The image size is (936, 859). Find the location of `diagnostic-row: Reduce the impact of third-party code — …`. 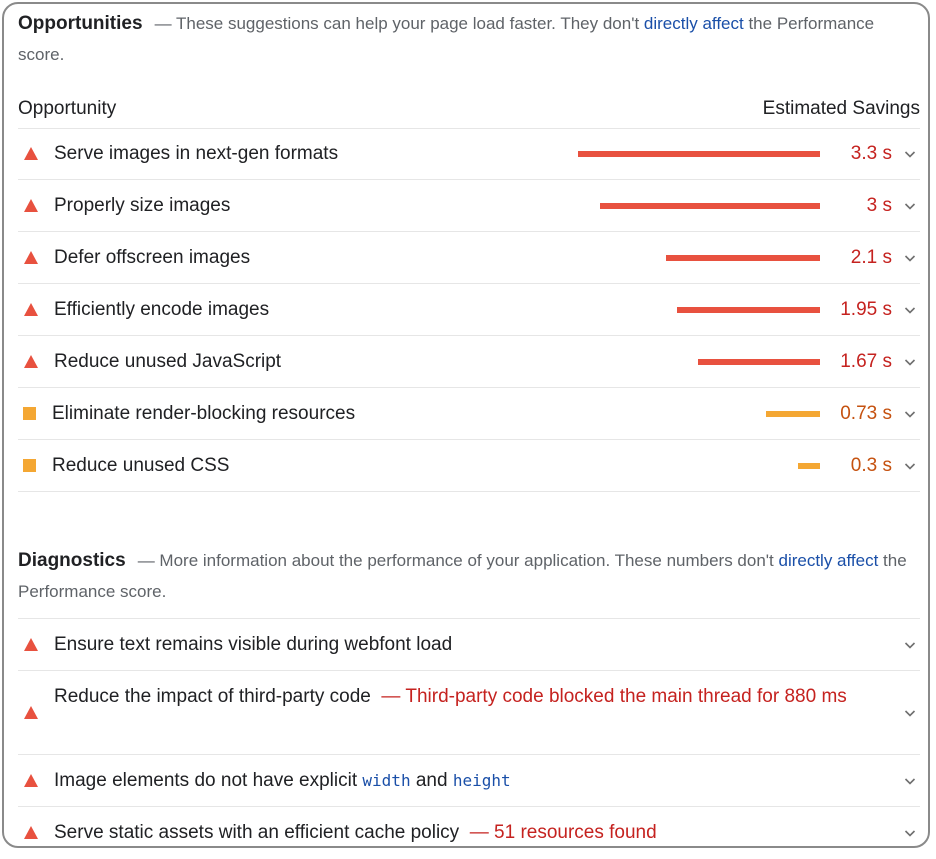

diagnostic-row: Reduce the impact of third-party code — … is located at coordinates (469, 713).